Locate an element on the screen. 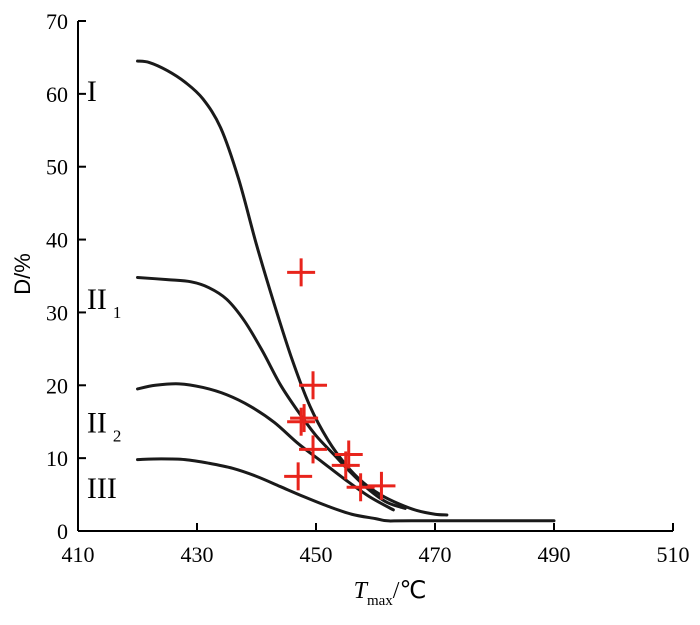  curve-label-ii-1: II 1 is located at coordinates (104, 302).